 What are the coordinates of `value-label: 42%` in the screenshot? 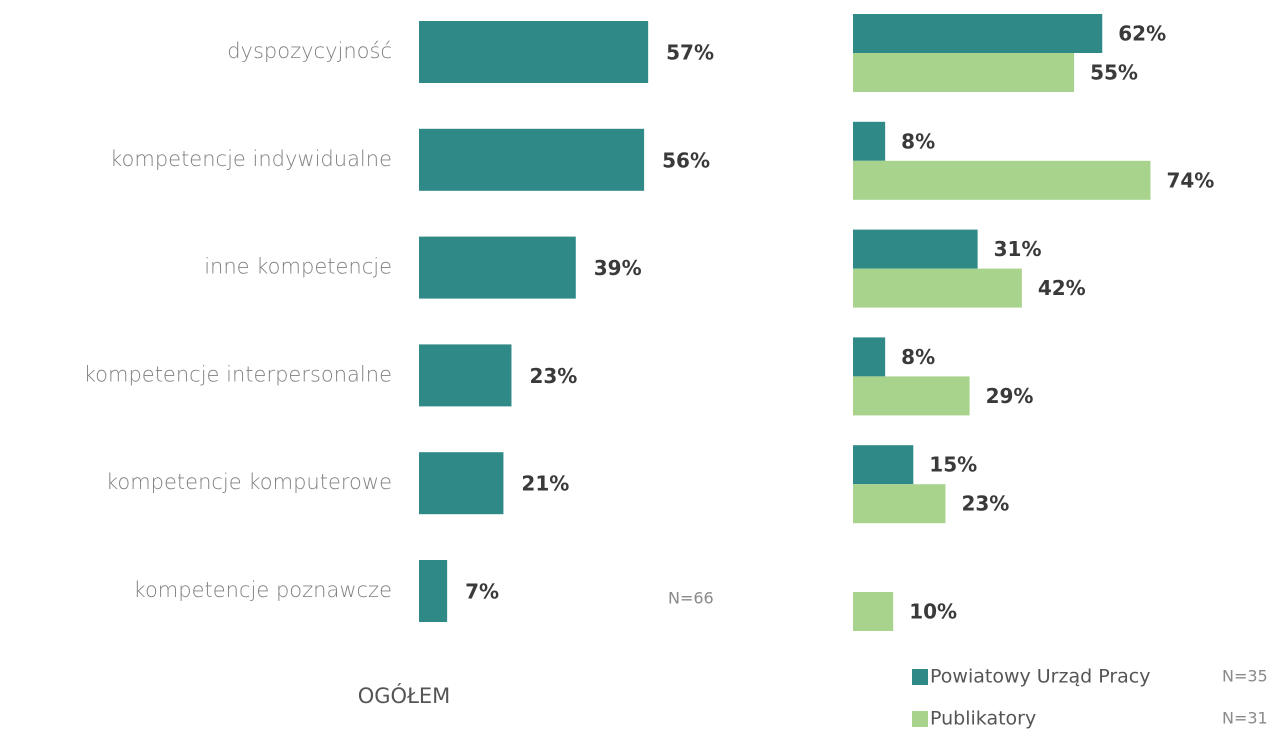 It's located at (1062, 288).